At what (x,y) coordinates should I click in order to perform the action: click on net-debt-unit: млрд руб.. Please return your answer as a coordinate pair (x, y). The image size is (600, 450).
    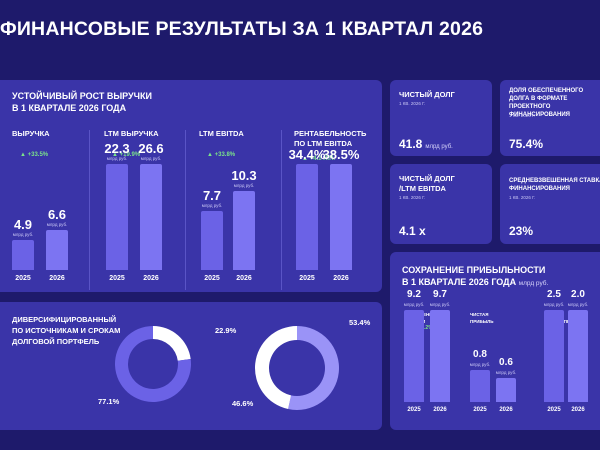
    Looking at the image, I should click on (439, 147).